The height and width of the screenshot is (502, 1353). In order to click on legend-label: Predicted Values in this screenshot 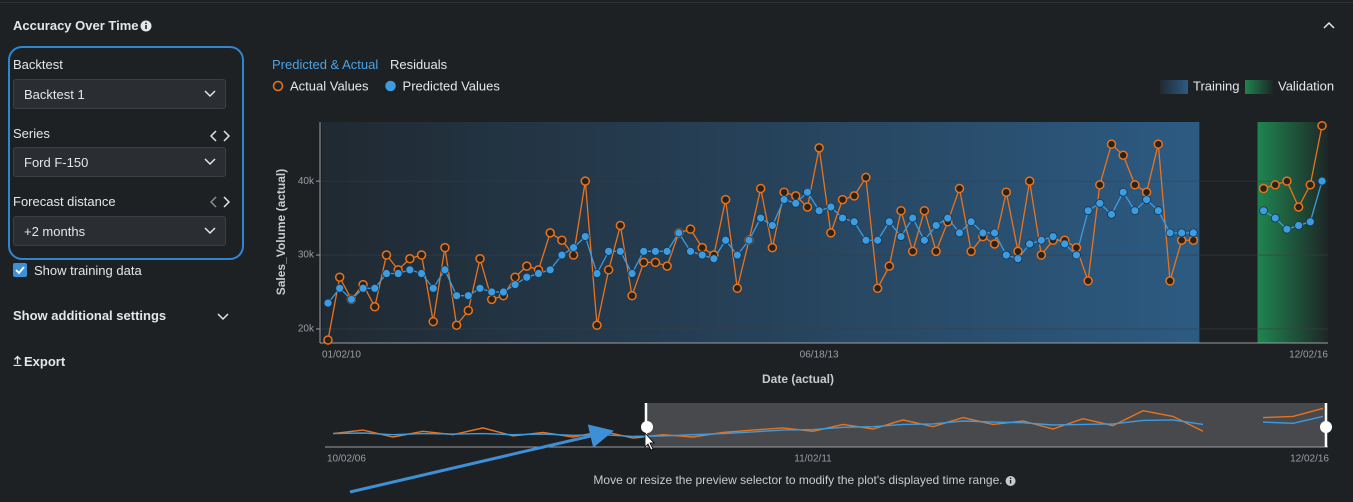, I will do `click(452, 85)`.